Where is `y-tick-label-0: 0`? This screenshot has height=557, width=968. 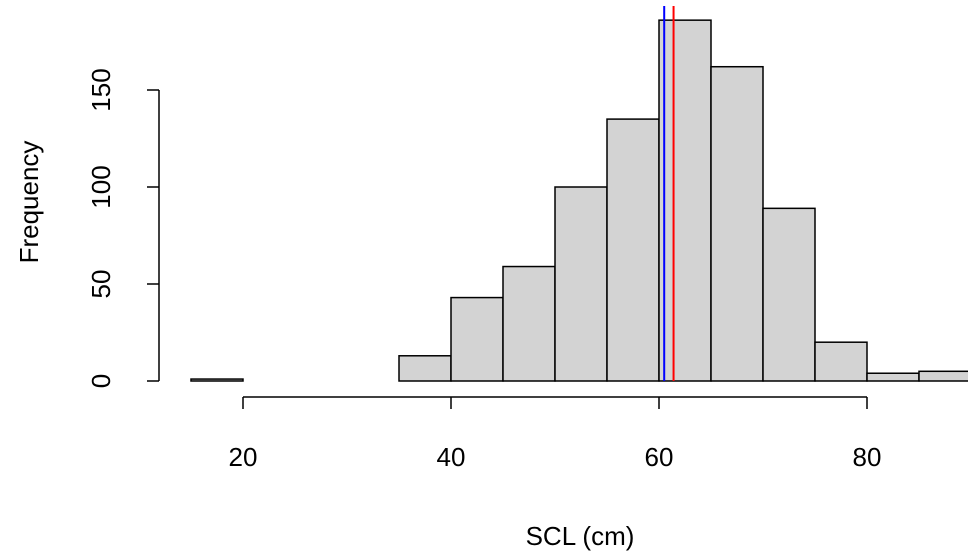 y-tick-label-0: 0 is located at coordinates (101, 381).